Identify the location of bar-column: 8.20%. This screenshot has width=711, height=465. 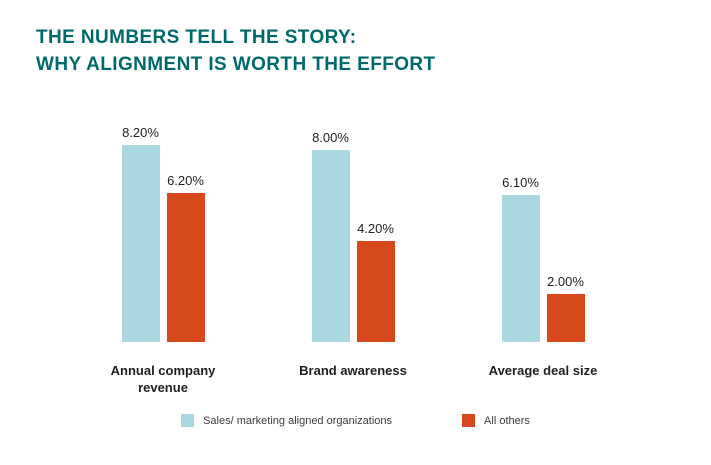
(140, 233).